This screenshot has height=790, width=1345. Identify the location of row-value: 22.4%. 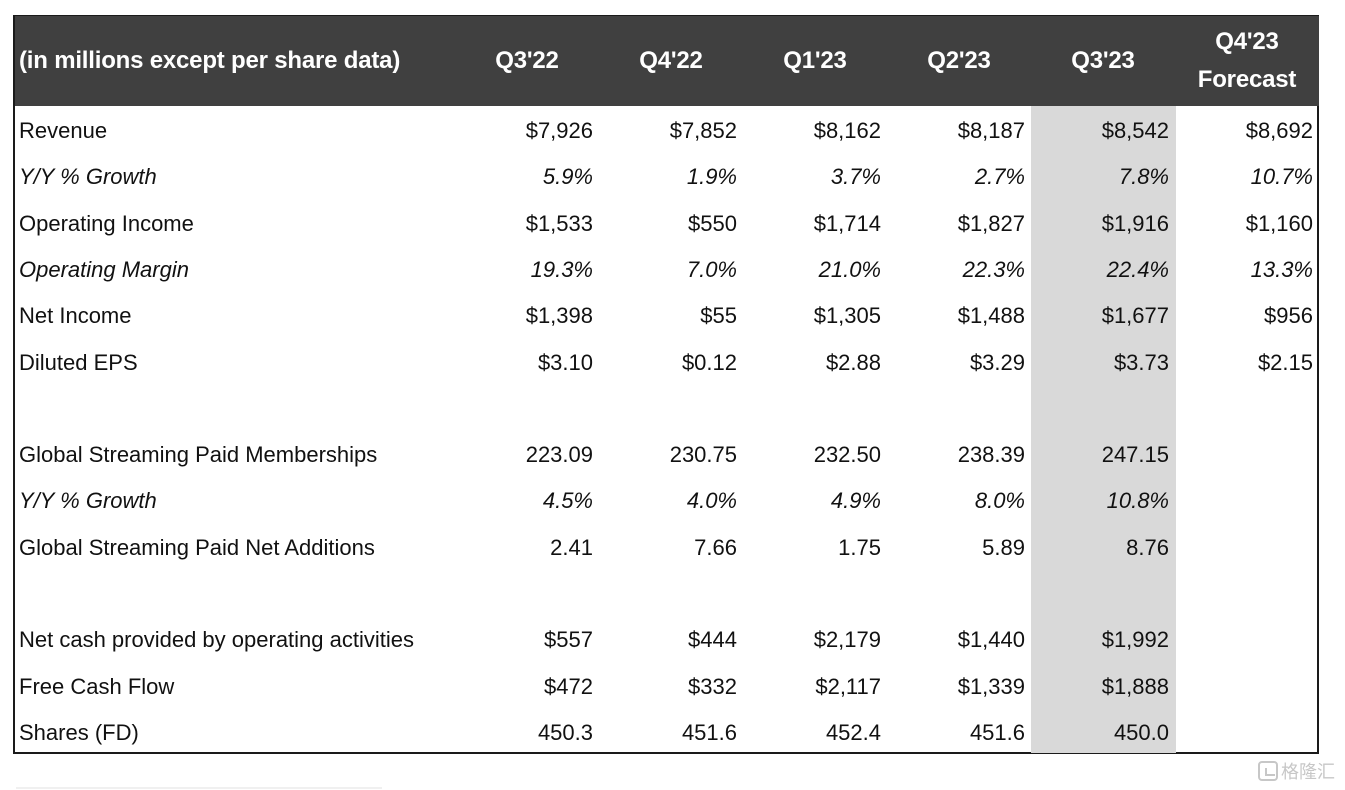
(1137, 269).